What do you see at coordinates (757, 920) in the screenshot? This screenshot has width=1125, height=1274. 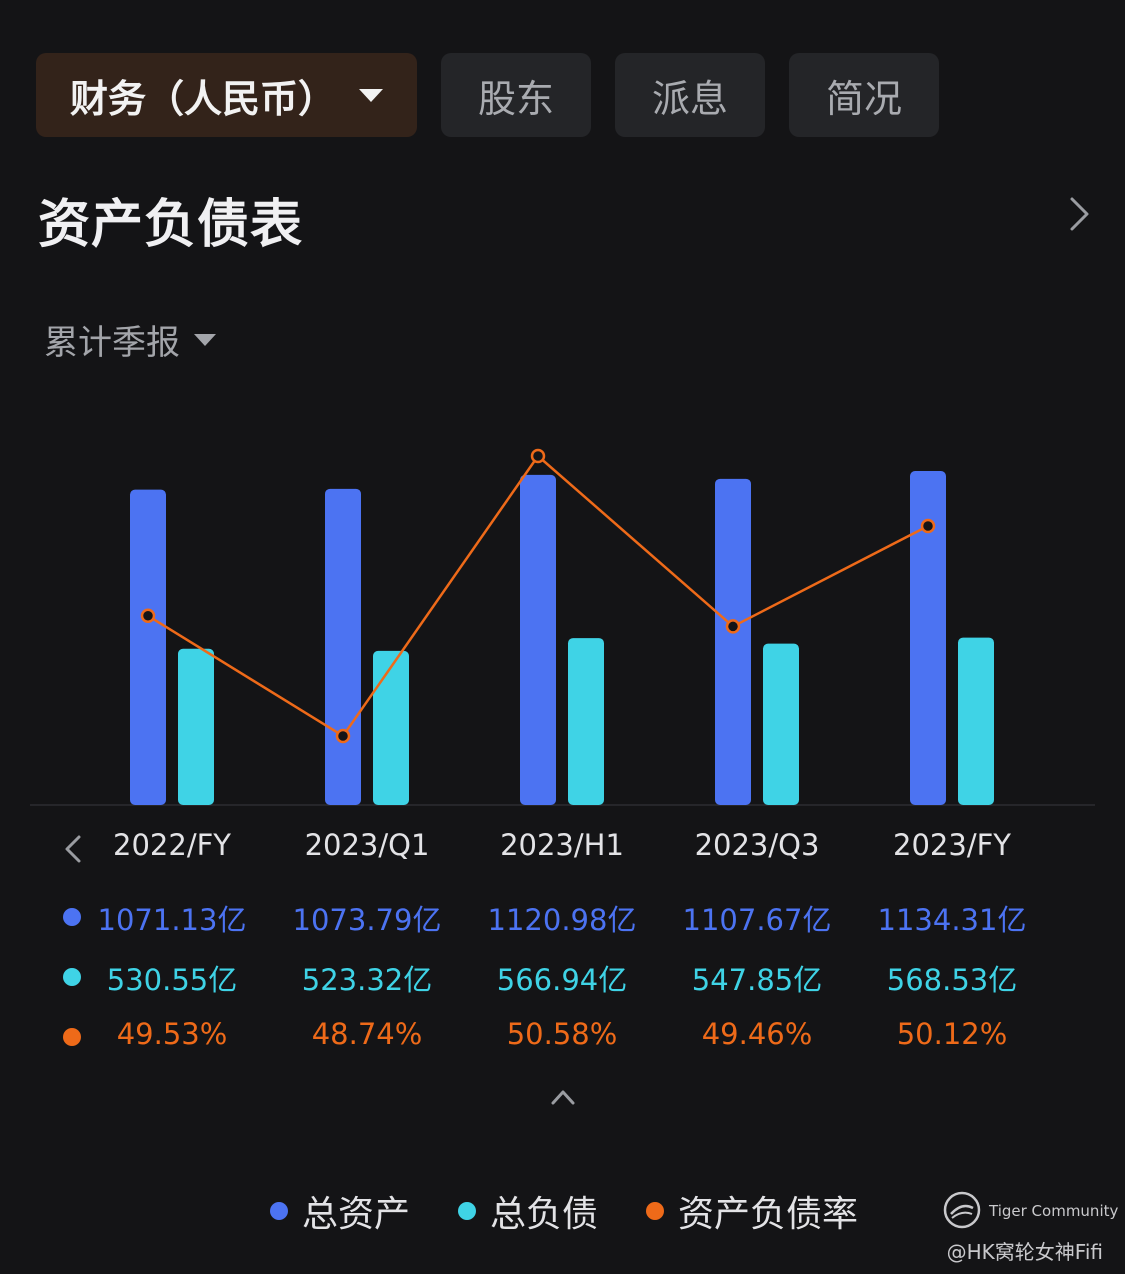 I see `cell-total-assets: 1107.67亿` at bounding box center [757, 920].